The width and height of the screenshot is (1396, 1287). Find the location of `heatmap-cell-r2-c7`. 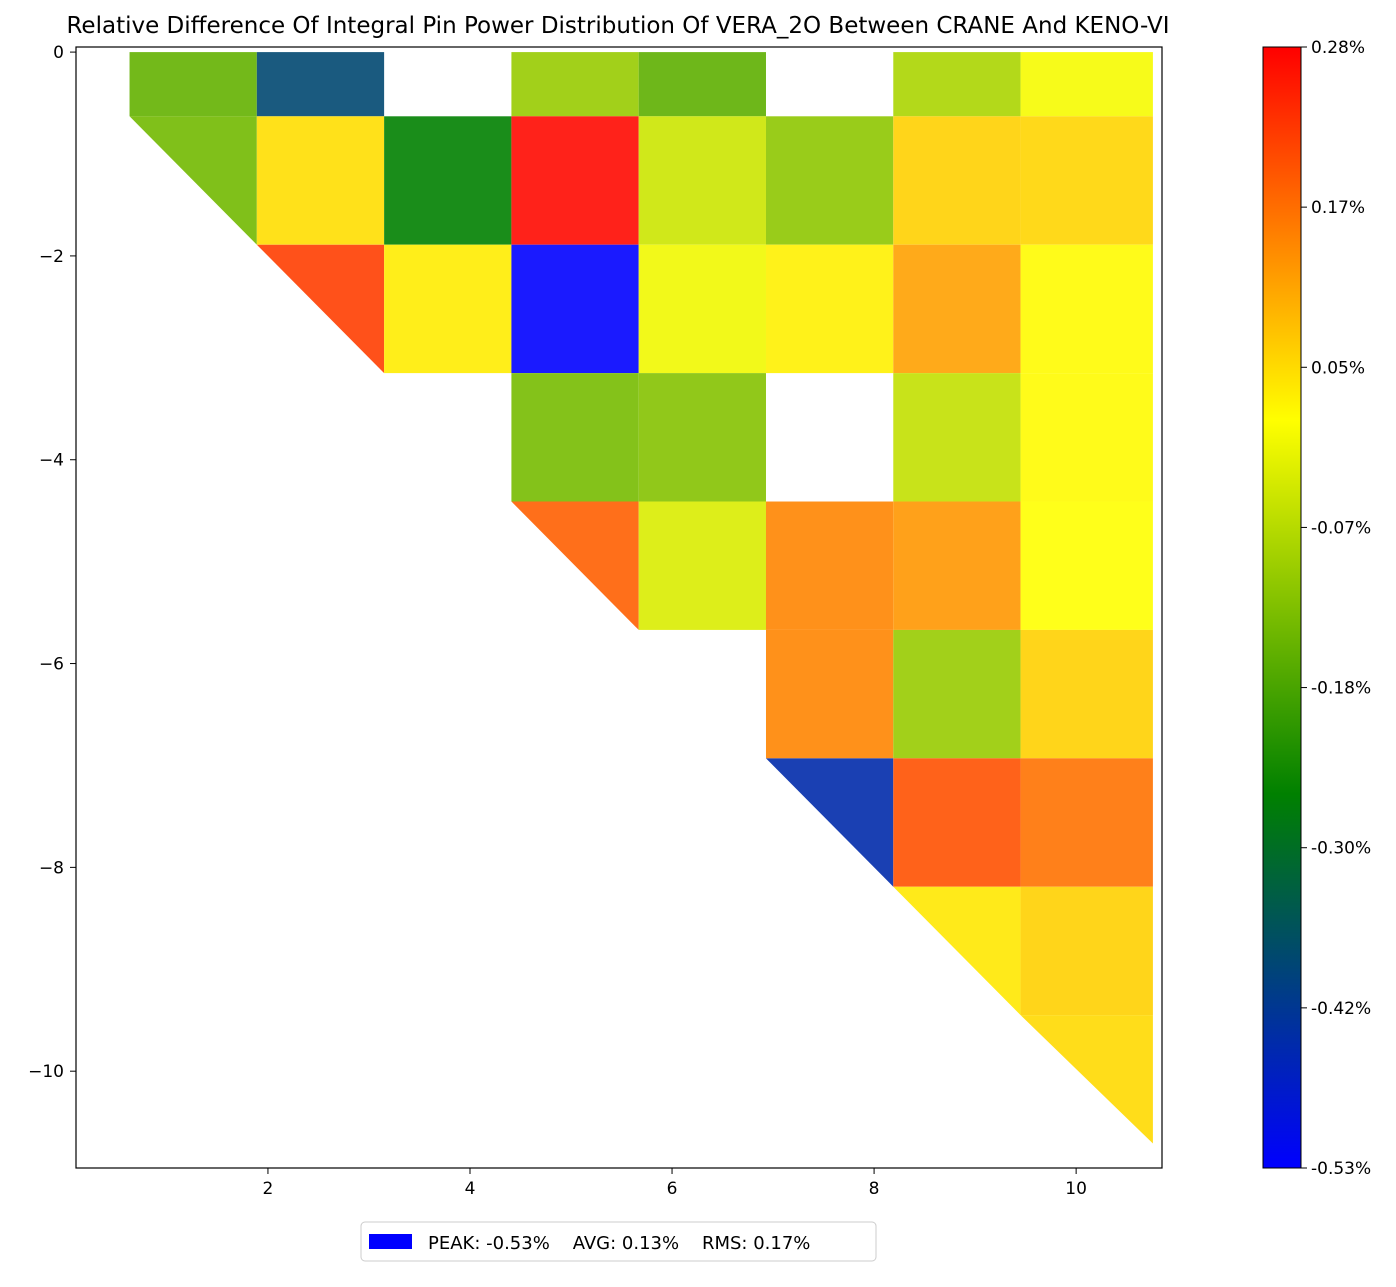

heatmap-cell-r2-c7 is located at coordinates (1086, 309).